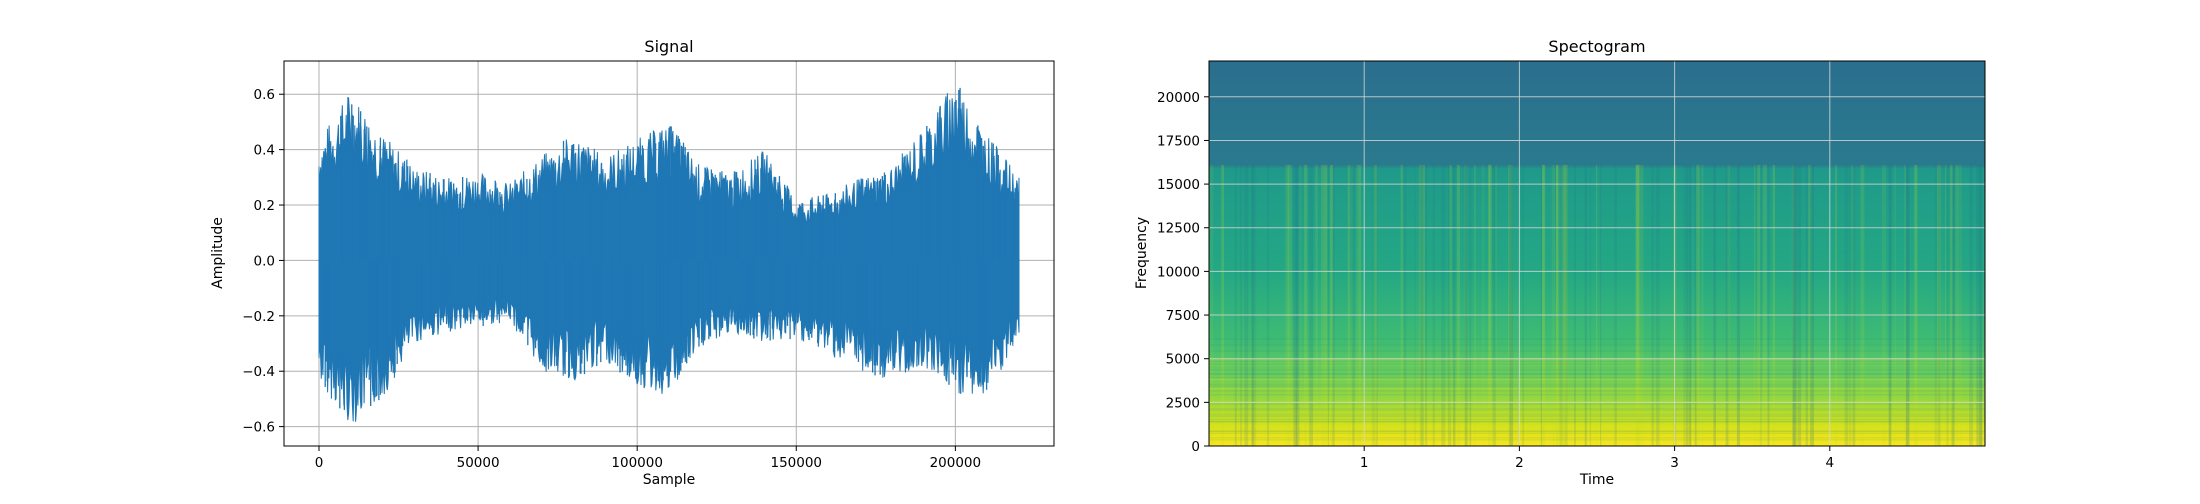  I want to click on signal-y-tick-label: 0.0, so click(264, 261).